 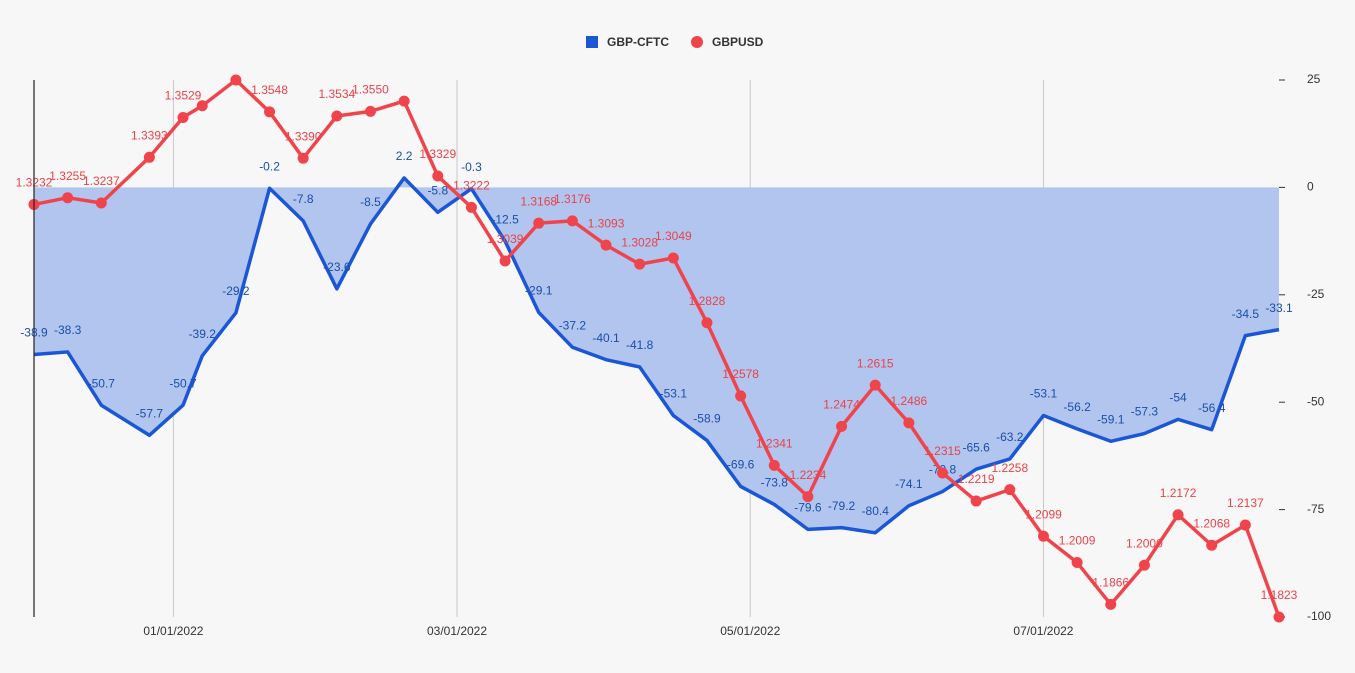 I want to click on y-tick-label: -50, so click(x=1316, y=401).